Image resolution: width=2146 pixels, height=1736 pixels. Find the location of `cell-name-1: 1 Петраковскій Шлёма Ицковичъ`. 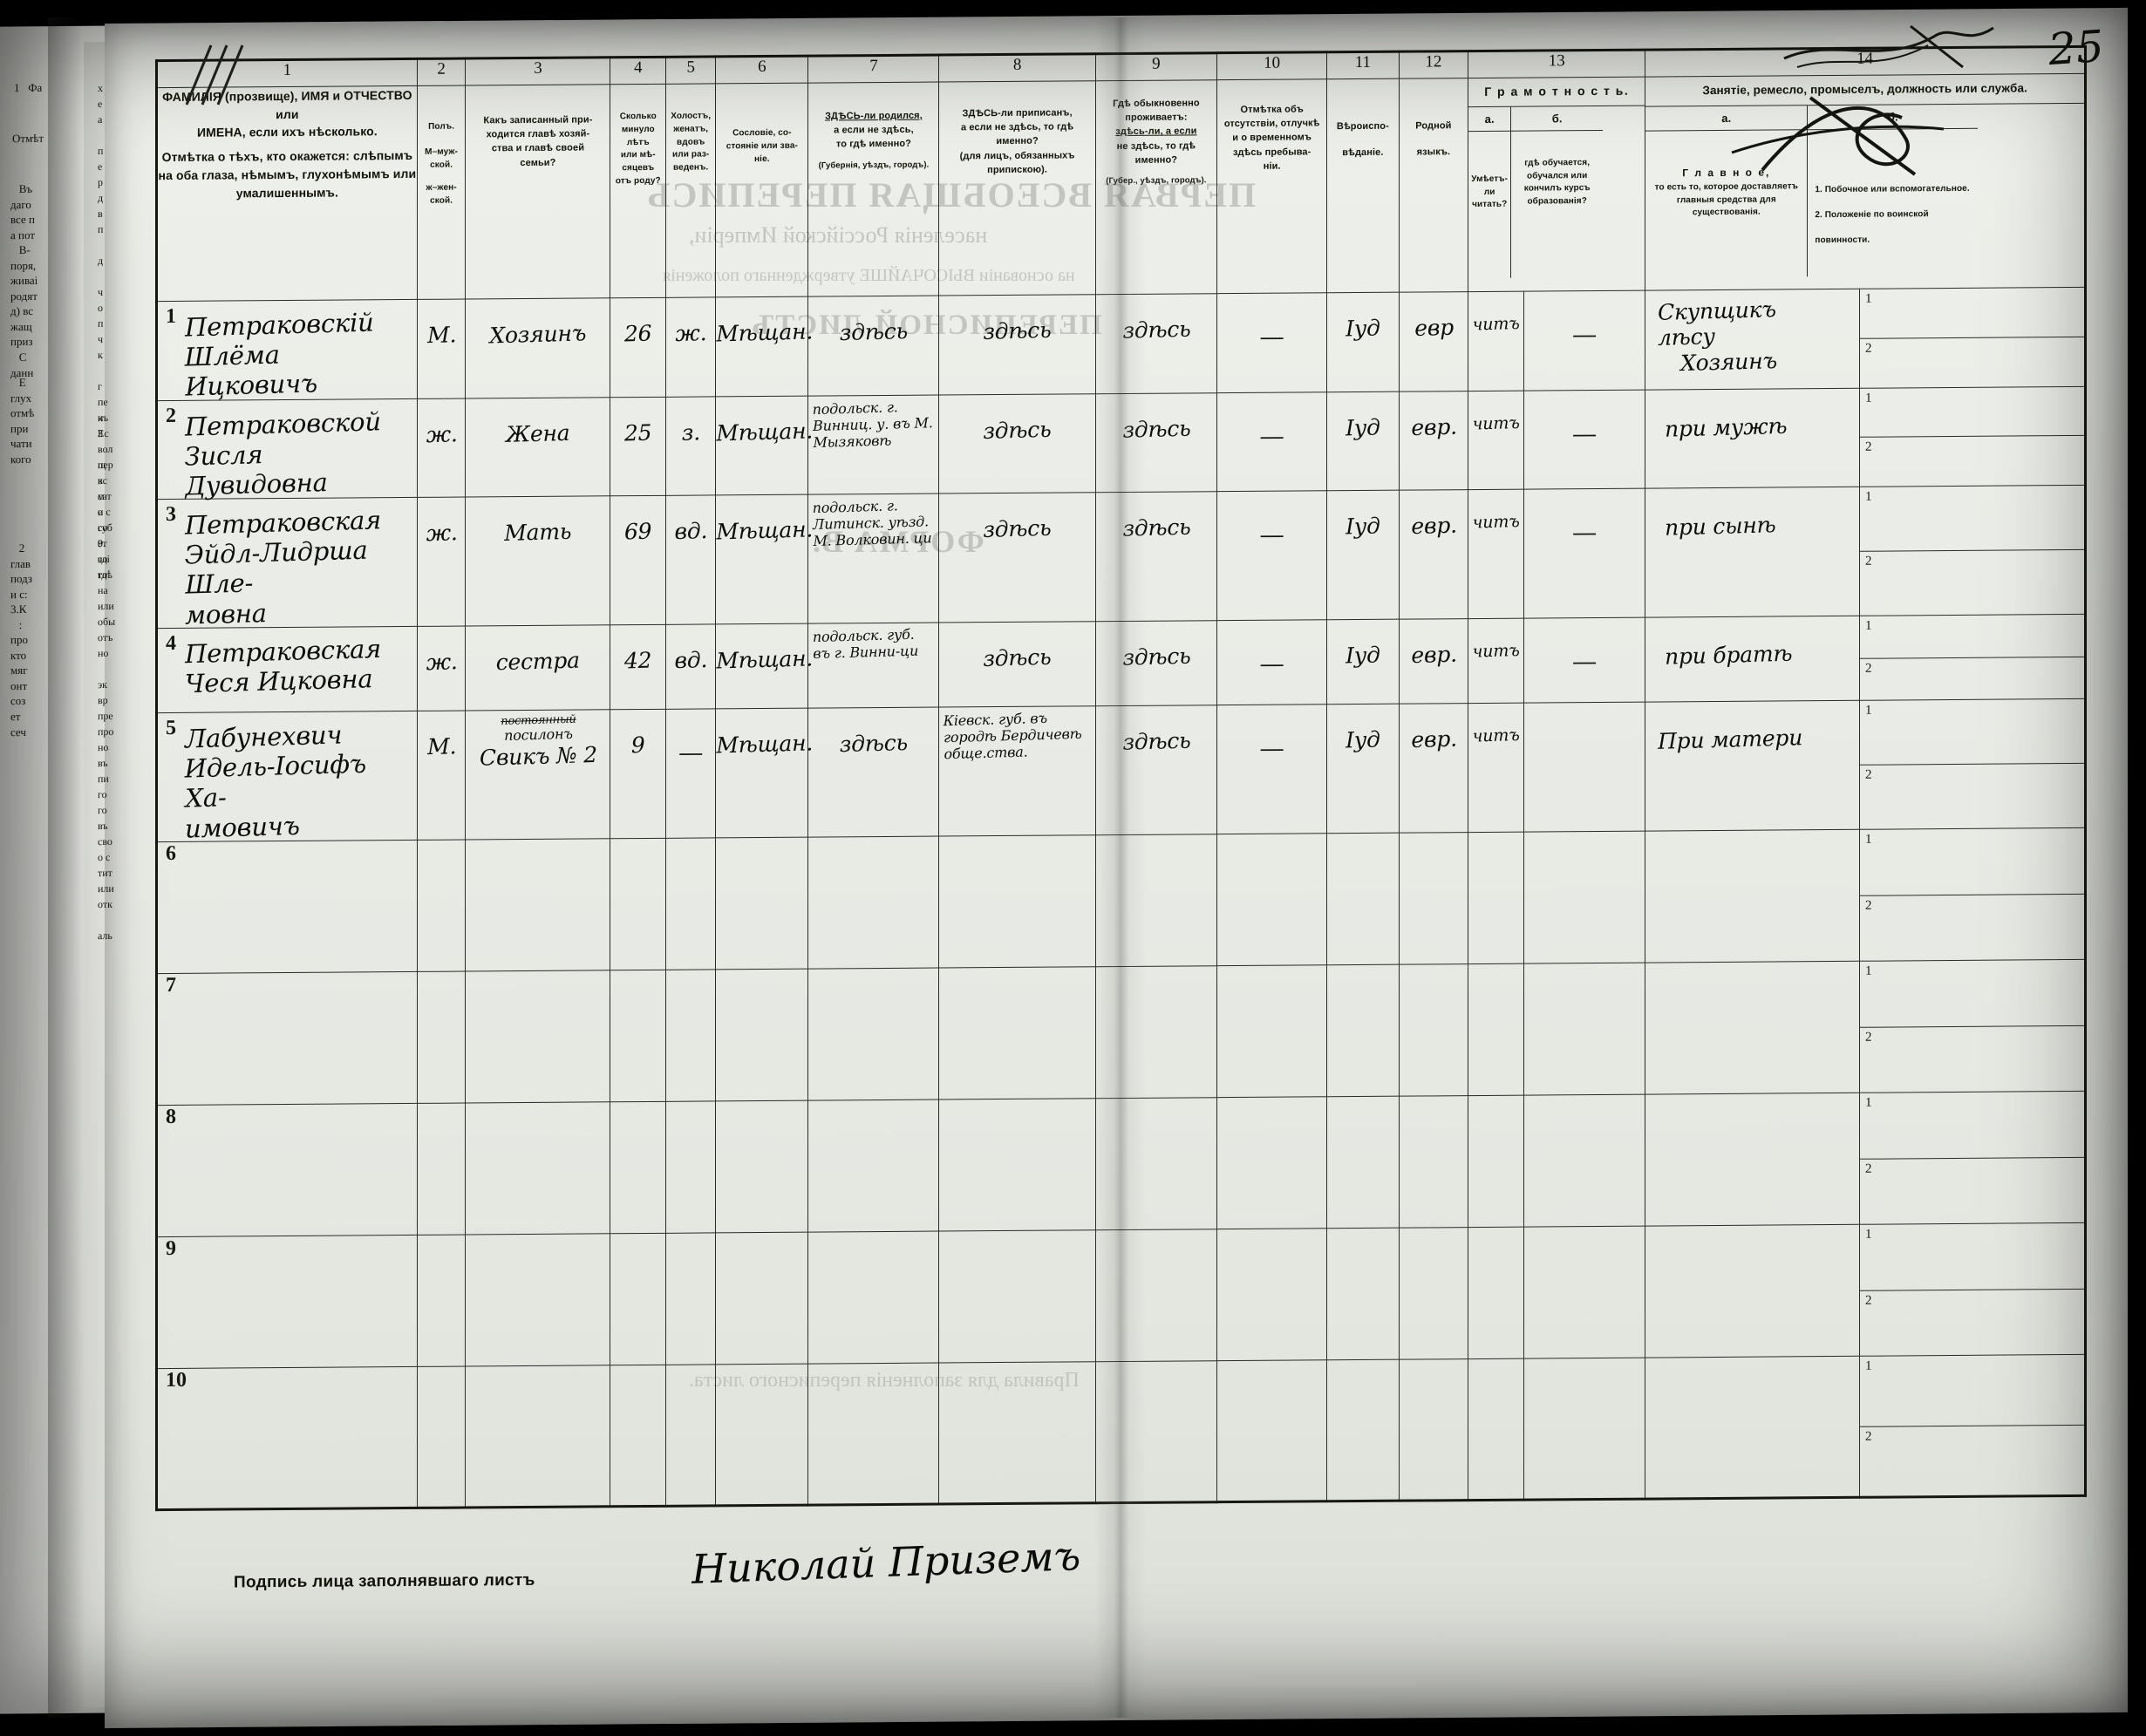

cell-name-1: 1 Петраковскій Шлёма Ицковичъ is located at coordinates (287, 350).